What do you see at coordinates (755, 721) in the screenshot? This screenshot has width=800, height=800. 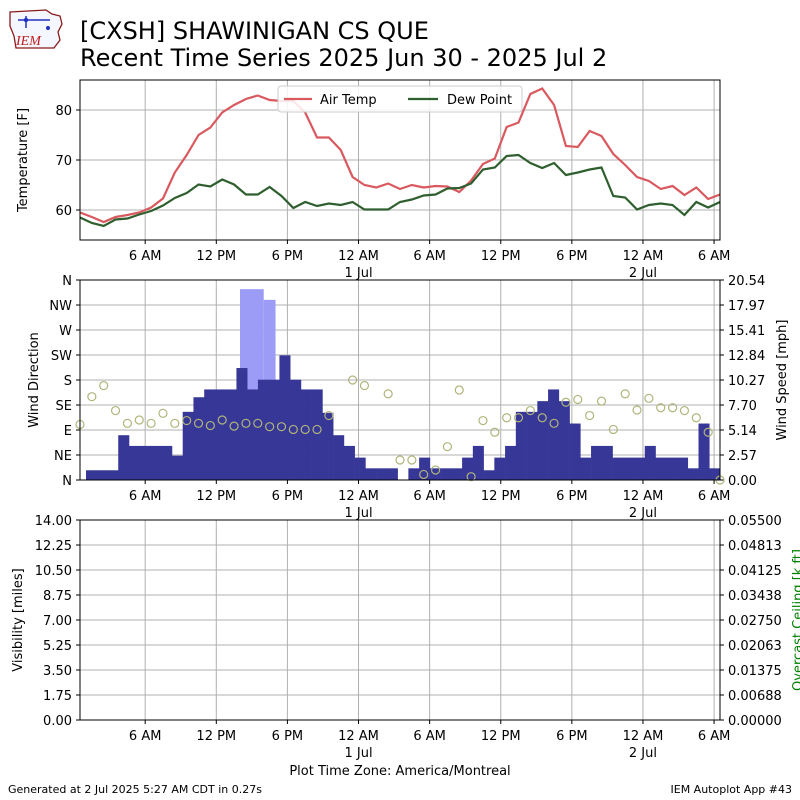 I see `ceiling-tick-label: 0.00000` at bounding box center [755, 721].